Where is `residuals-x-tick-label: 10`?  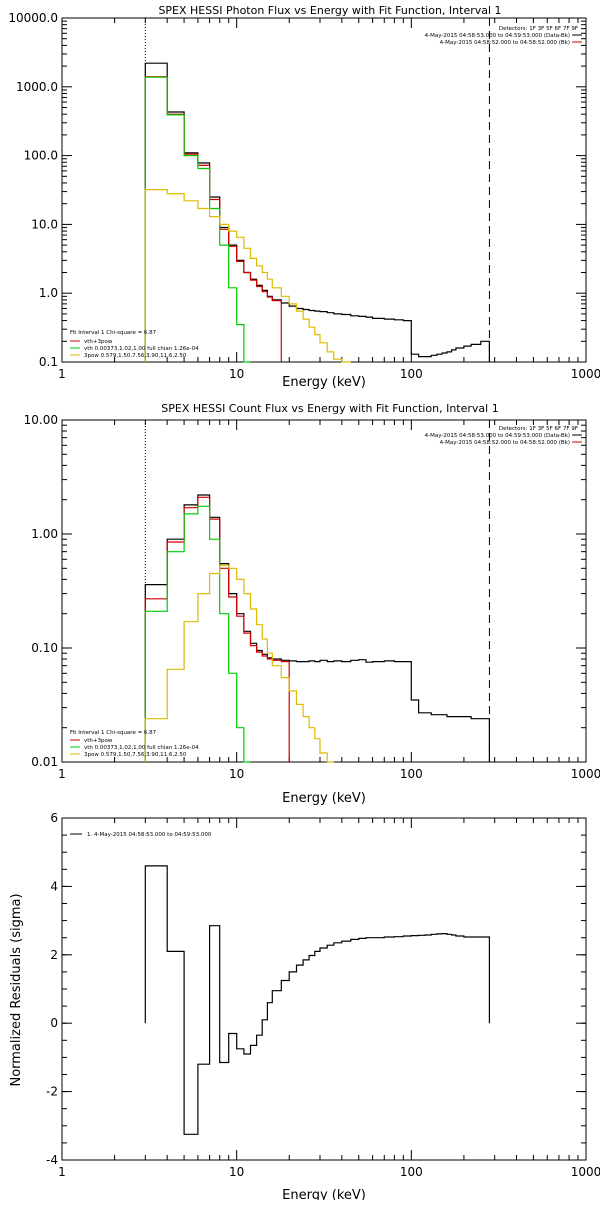
residuals-x-tick-label: 10 is located at coordinates (236, 1172).